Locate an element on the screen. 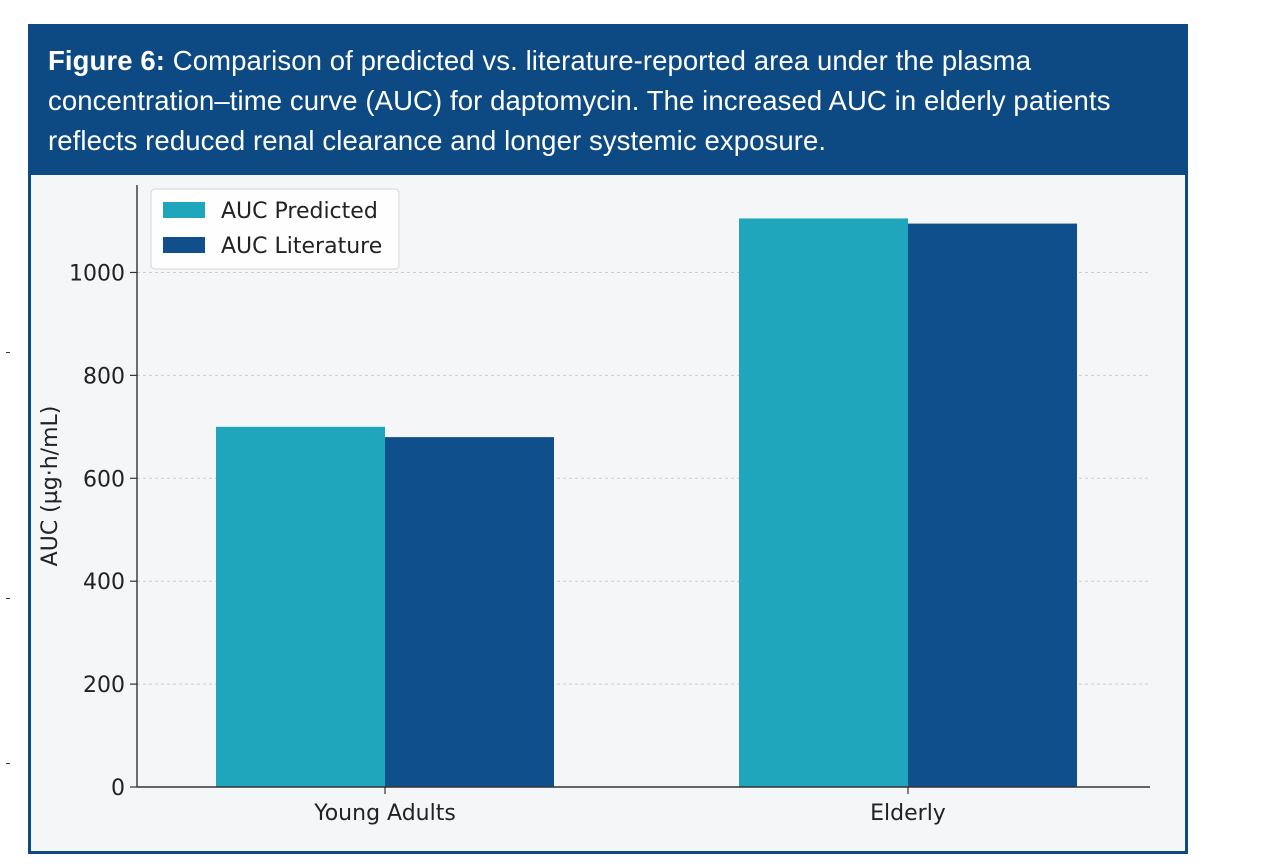 The width and height of the screenshot is (1280, 866). y-axis-label: AUC (µg·h/mL) is located at coordinates (50, 486).